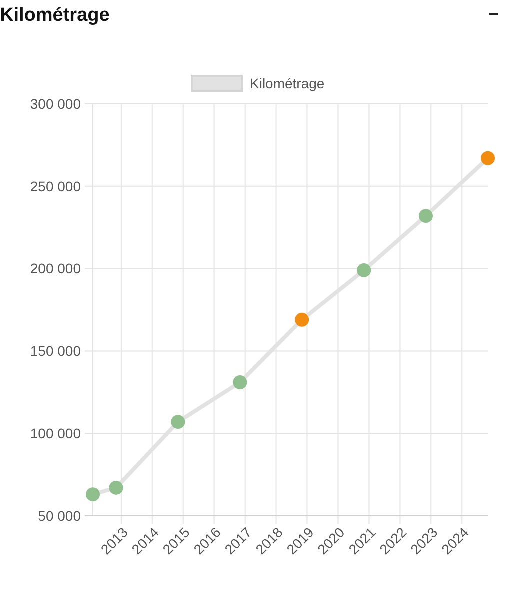 The height and width of the screenshot is (600, 509). I want to click on y-tick-label: 150 000, so click(56, 351).